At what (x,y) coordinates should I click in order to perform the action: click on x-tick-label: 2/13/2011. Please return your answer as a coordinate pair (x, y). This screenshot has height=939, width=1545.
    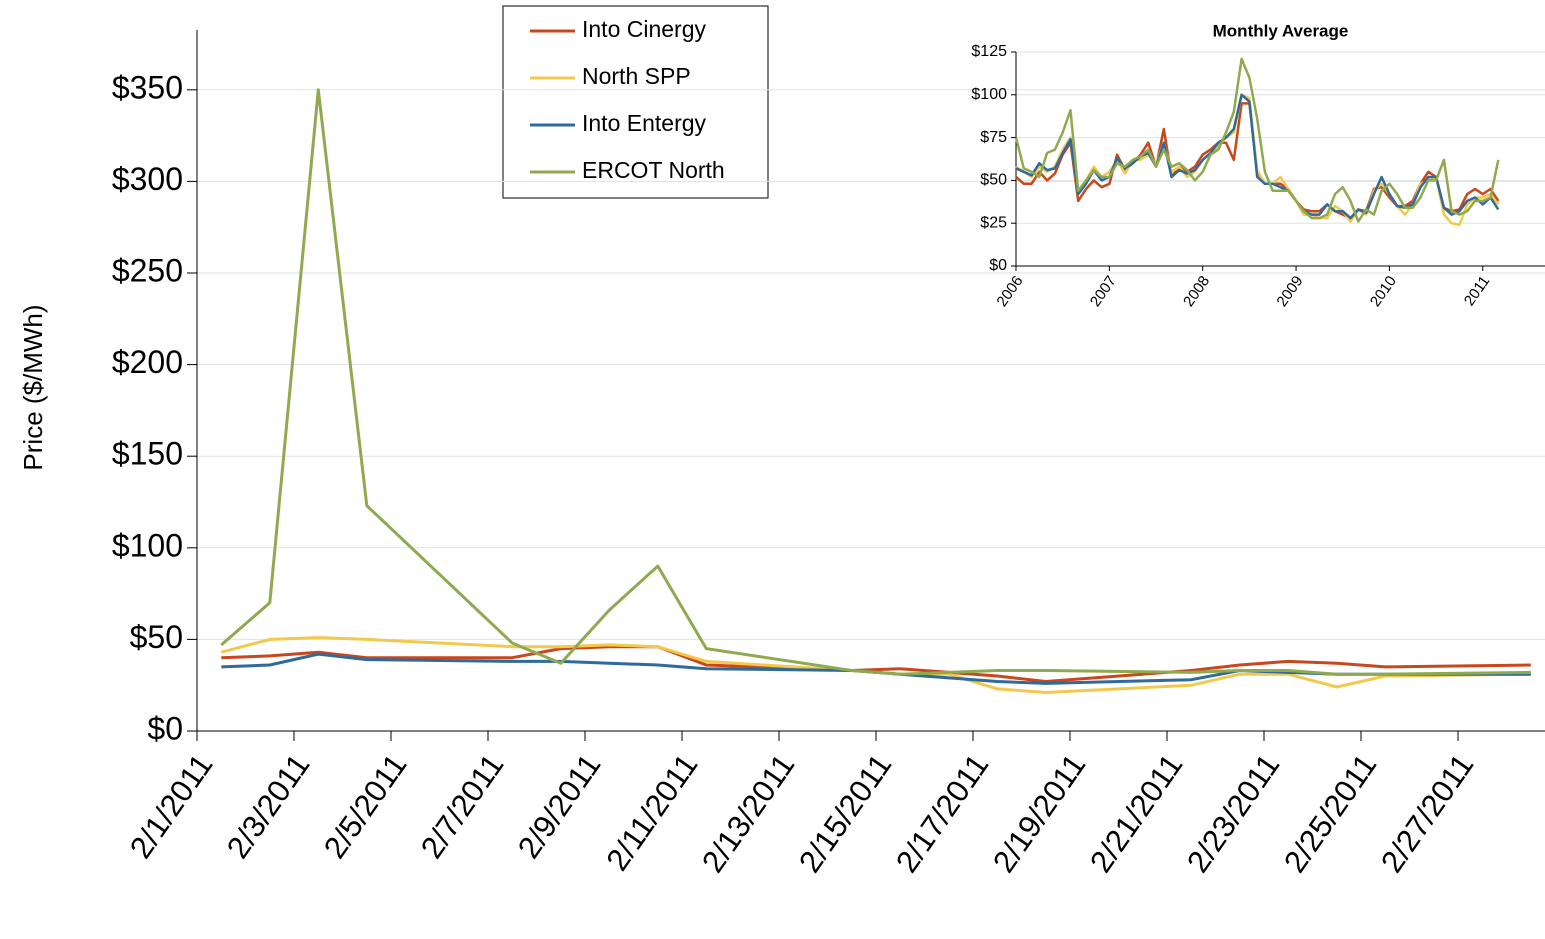
    Looking at the image, I should click on (748, 813).